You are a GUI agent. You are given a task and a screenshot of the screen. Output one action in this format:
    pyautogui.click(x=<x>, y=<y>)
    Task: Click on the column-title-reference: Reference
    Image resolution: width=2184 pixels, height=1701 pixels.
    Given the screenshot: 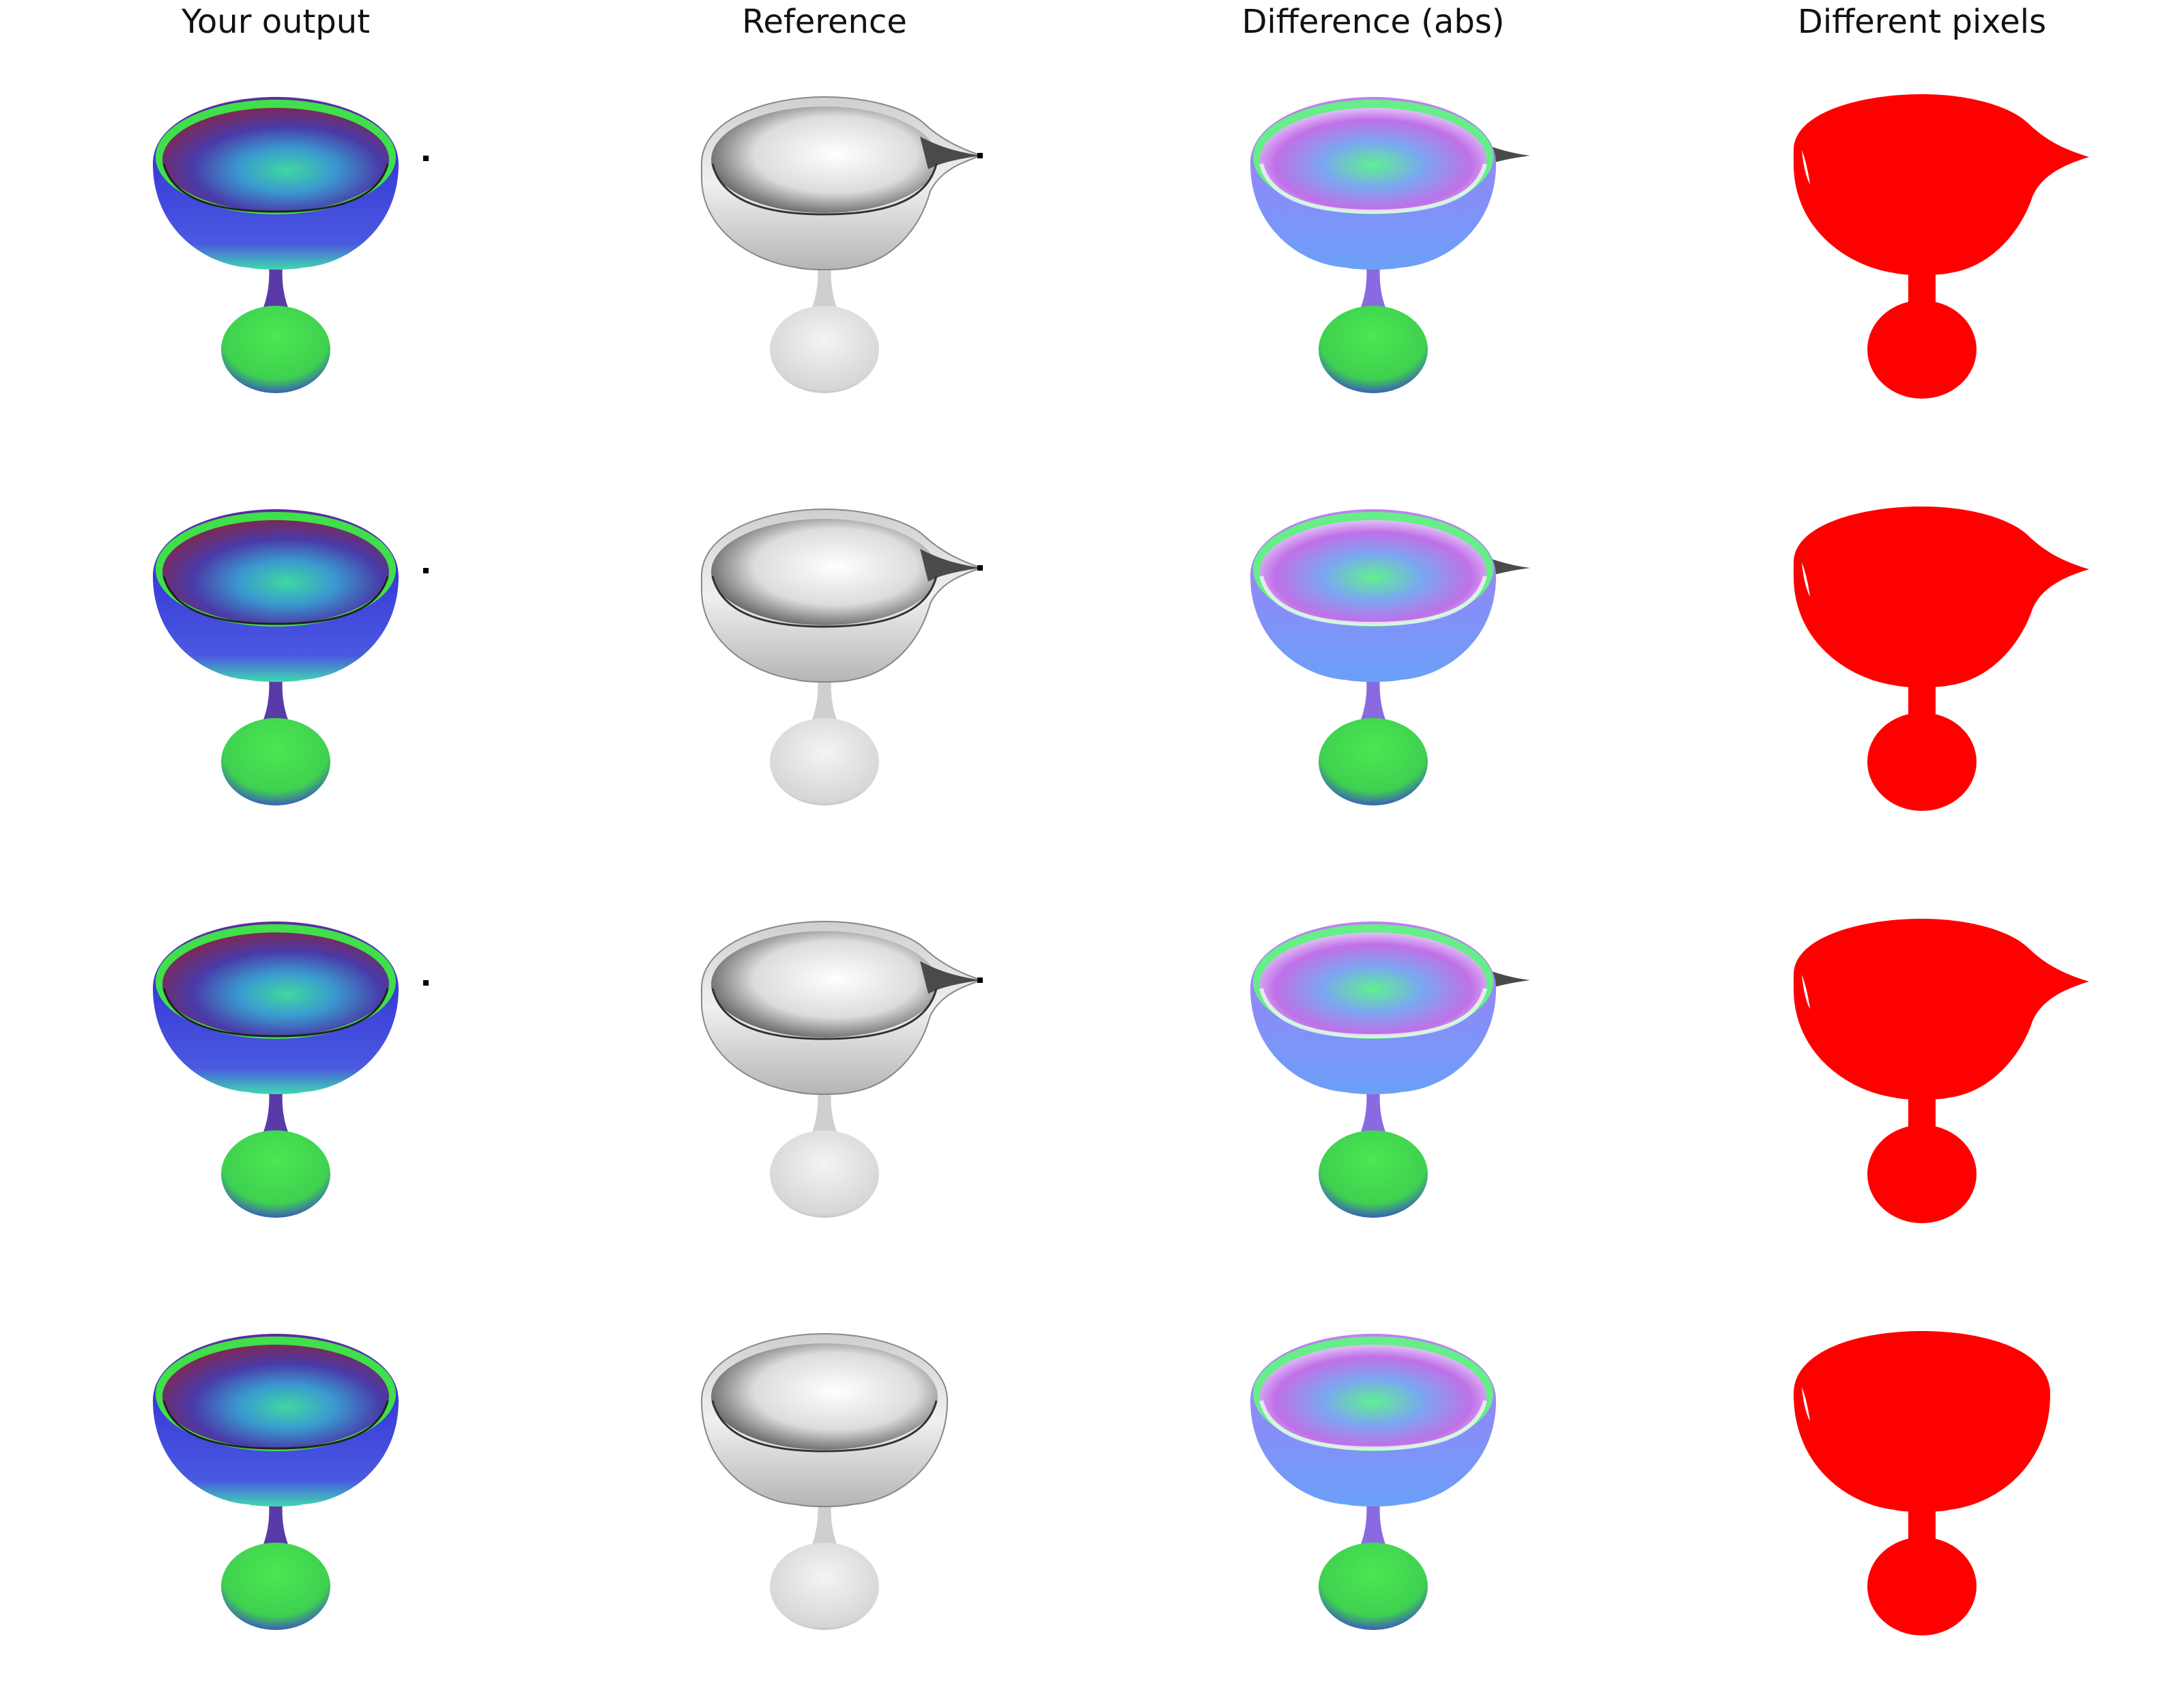 What is the action you would take?
    pyautogui.click(x=824, y=22)
    